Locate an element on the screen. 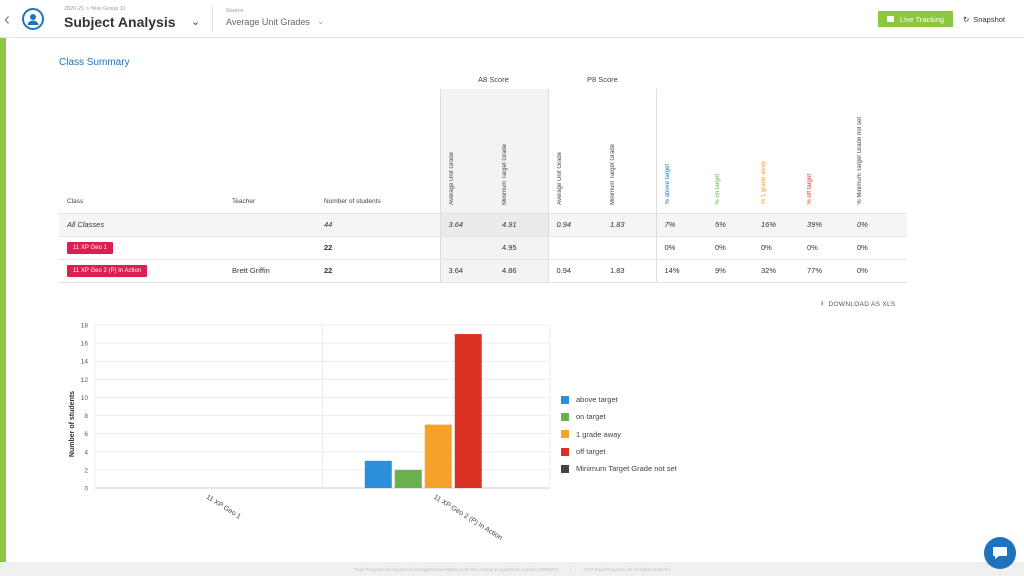  accent-bar is located at coordinates (3, 300).